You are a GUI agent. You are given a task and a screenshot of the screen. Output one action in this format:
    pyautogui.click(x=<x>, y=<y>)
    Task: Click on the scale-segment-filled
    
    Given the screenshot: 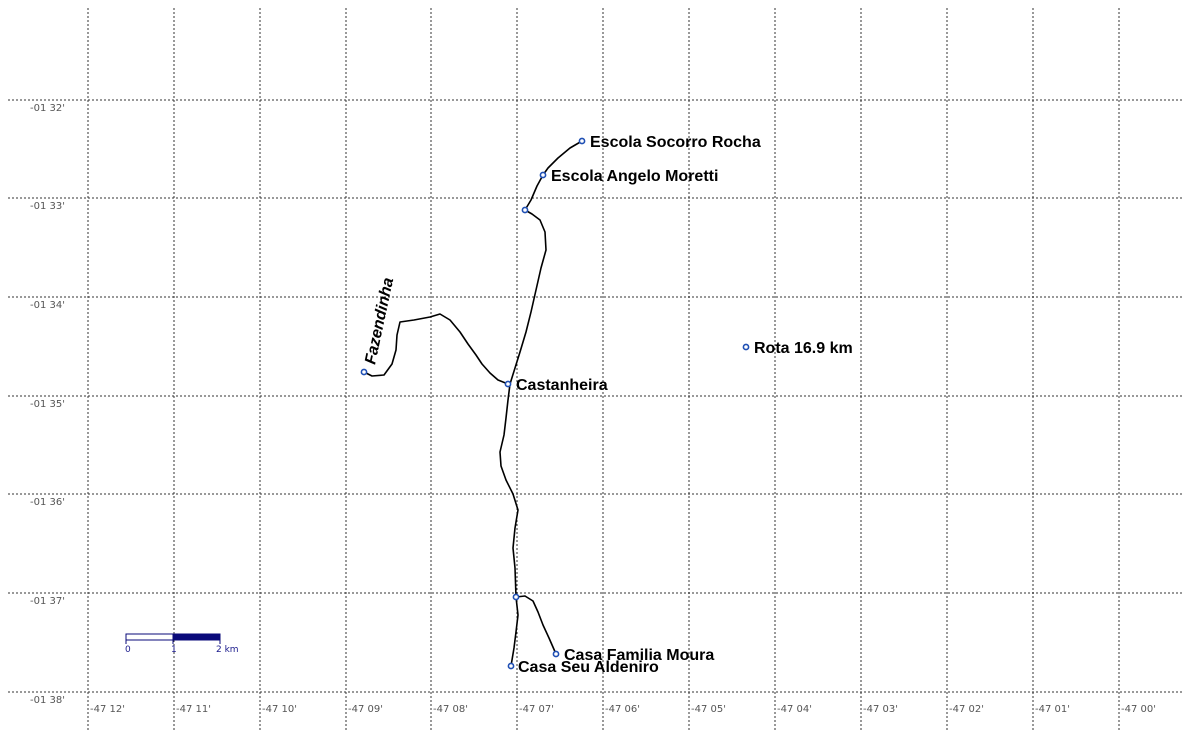 What is the action you would take?
    pyautogui.click(x=196, y=637)
    